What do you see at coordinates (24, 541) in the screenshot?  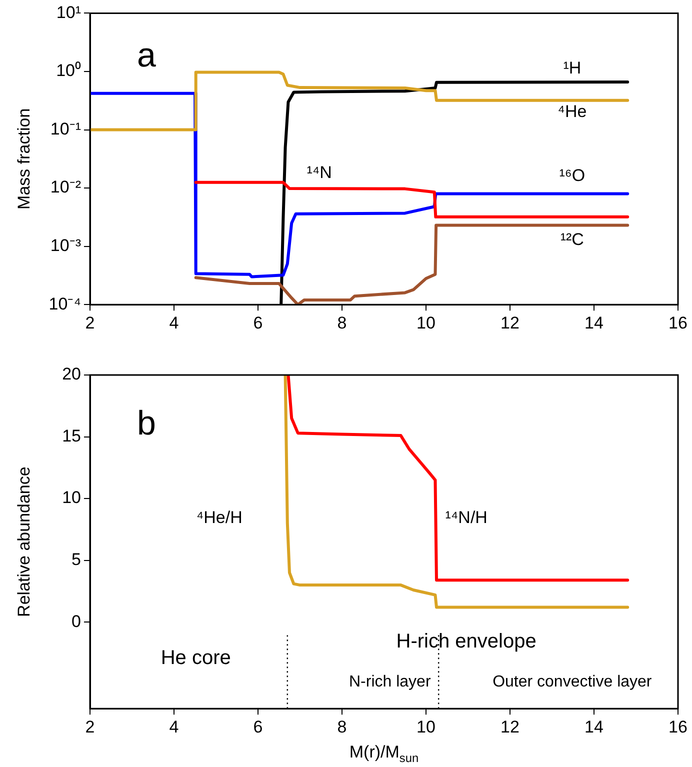 I see `y-axis-title: Relative abundance` at bounding box center [24, 541].